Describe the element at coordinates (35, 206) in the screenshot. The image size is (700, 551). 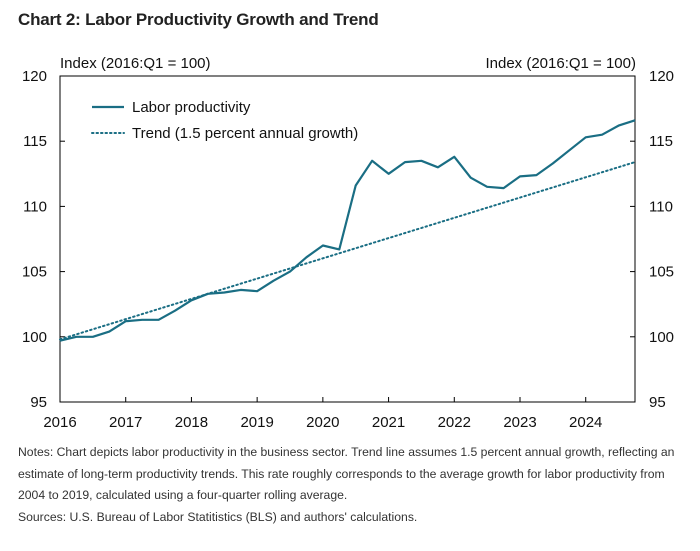
I see `y-tick-label-left: 110` at that location.